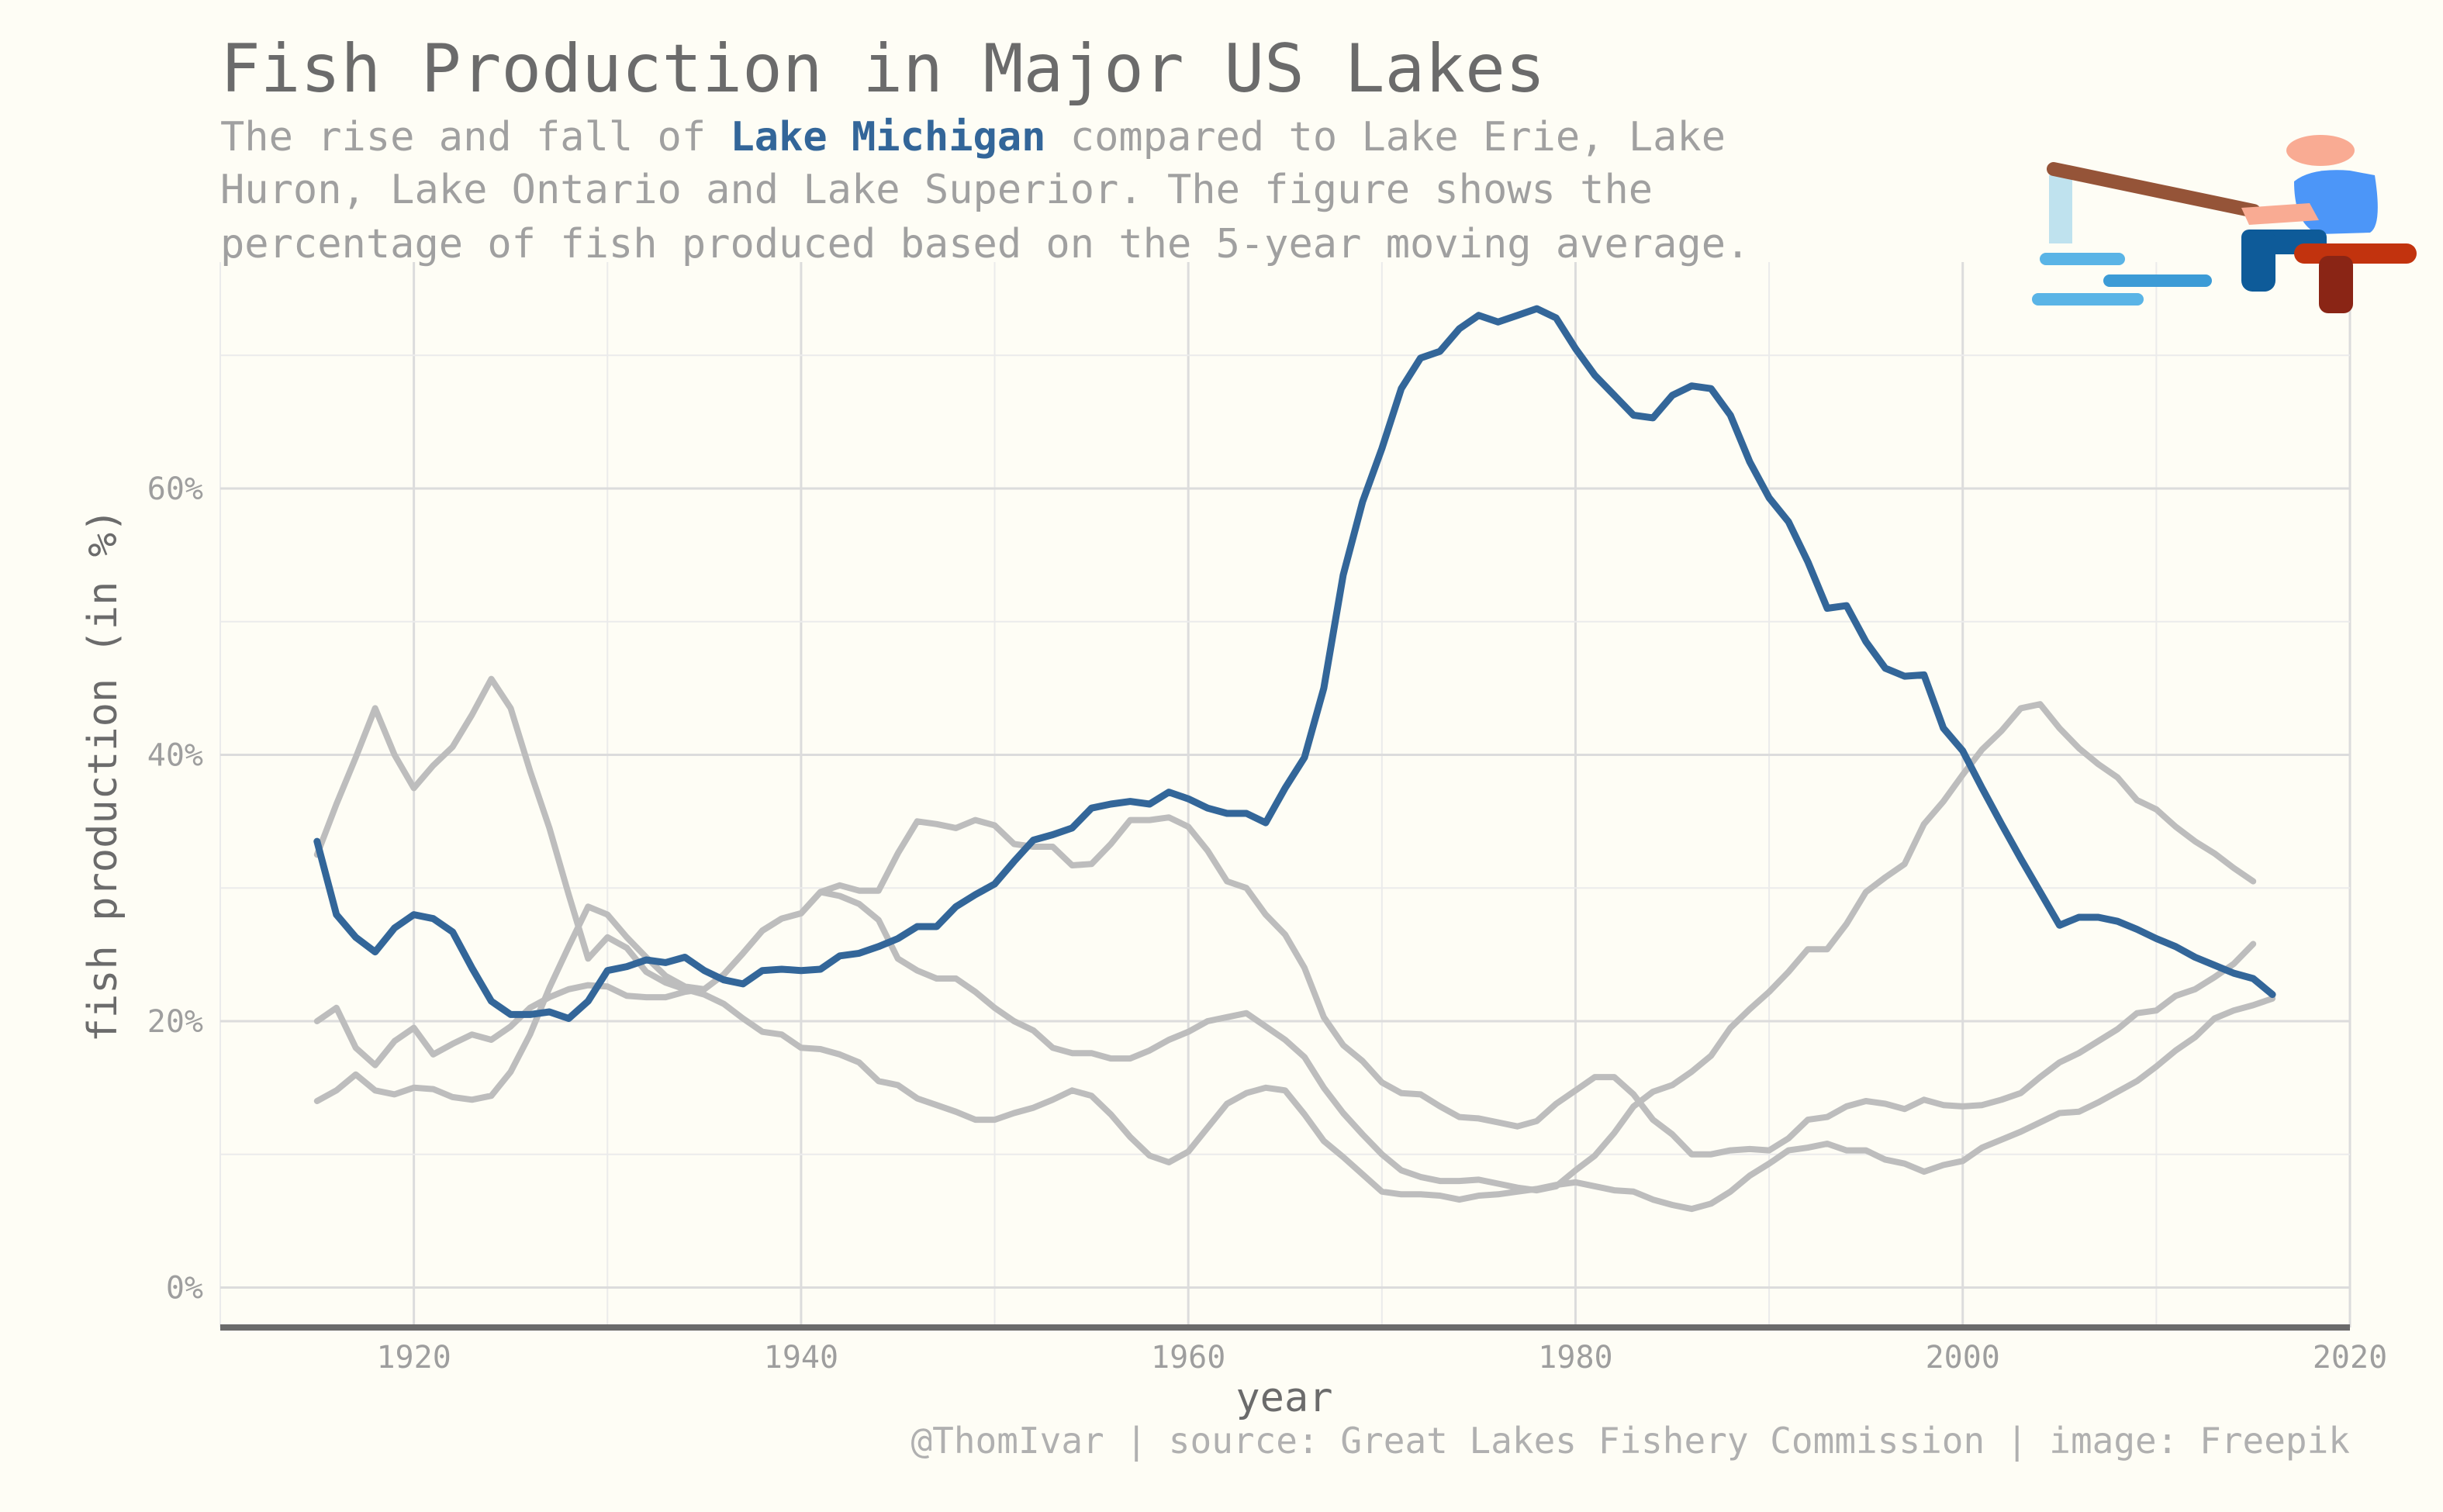 The width and height of the screenshot is (2443, 1512). Describe the element at coordinates (1188, 1358) in the screenshot. I see `x-tick-label: 1960` at that location.